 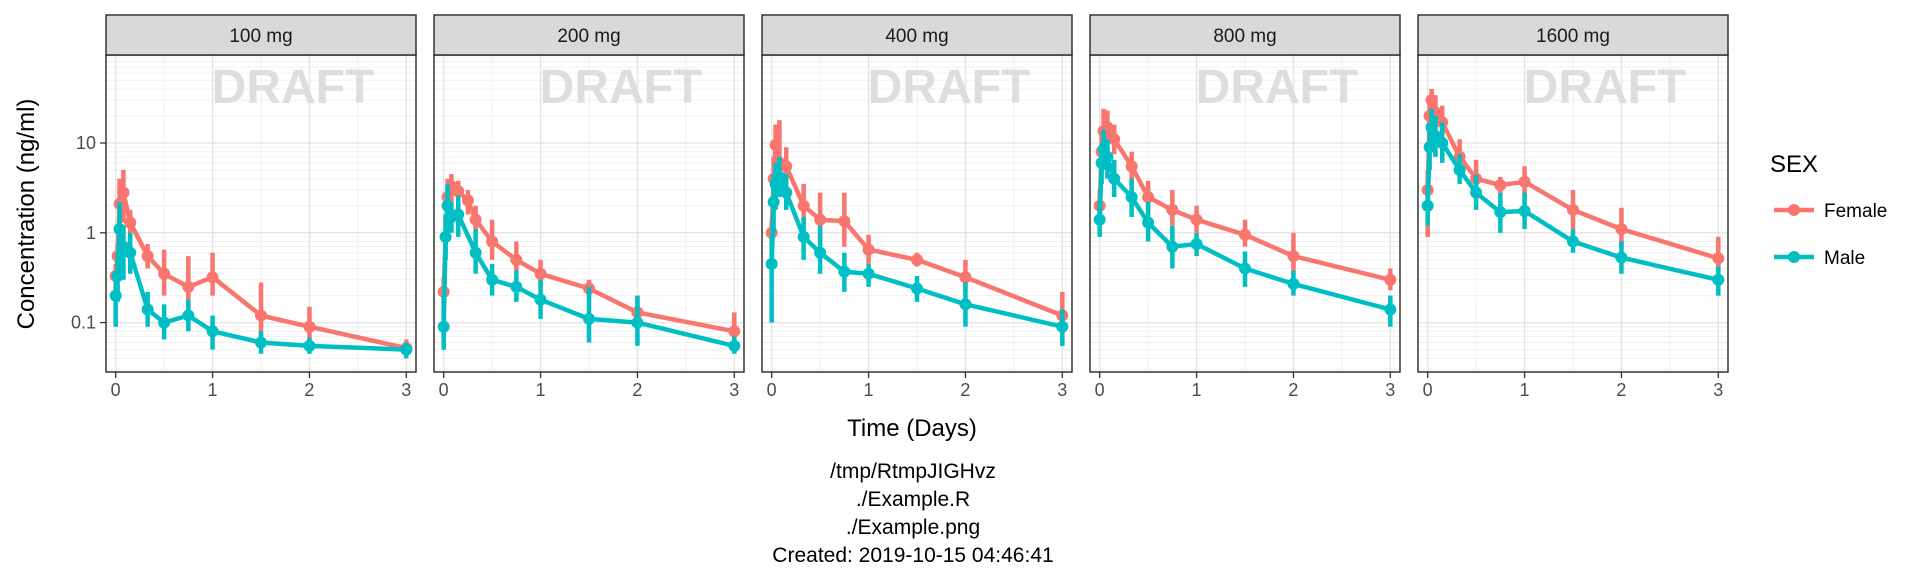 What do you see at coordinates (772, 390) in the screenshot?
I see `x-tick-label: 0` at bounding box center [772, 390].